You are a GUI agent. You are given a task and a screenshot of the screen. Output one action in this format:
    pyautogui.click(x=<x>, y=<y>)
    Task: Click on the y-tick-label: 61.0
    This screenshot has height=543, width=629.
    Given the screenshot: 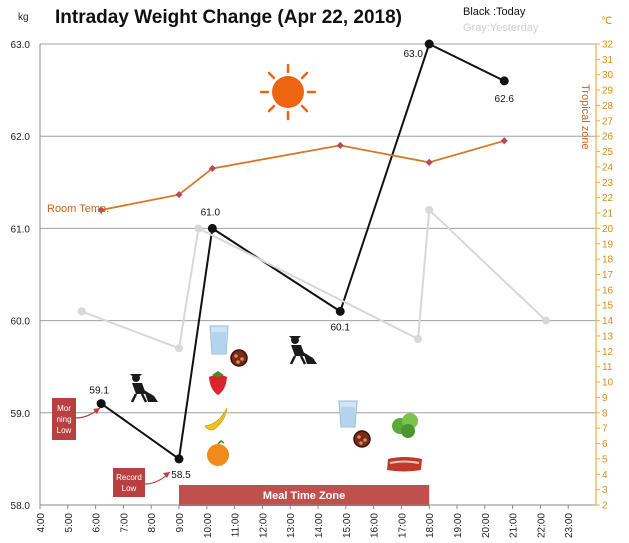 What is the action you would take?
    pyautogui.click(x=21, y=229)
    